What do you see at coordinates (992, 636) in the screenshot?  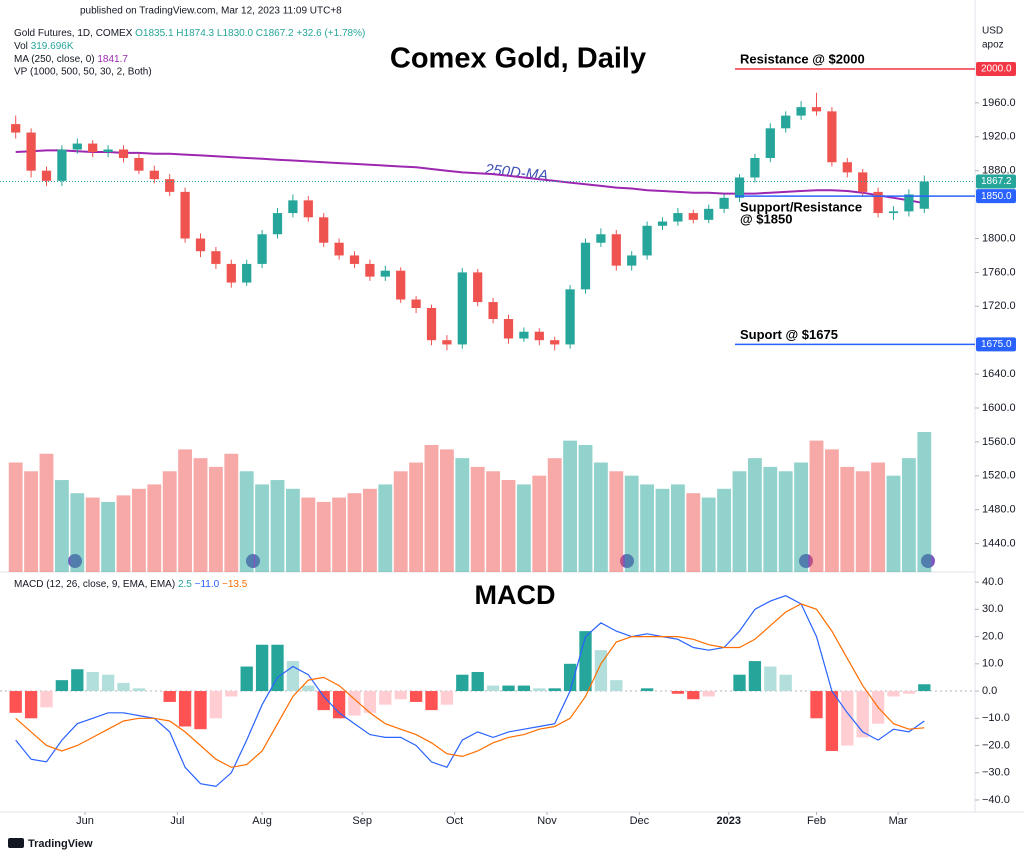 I see `macd-y-tick-label: 20.0` at bounding box center [992, 636].